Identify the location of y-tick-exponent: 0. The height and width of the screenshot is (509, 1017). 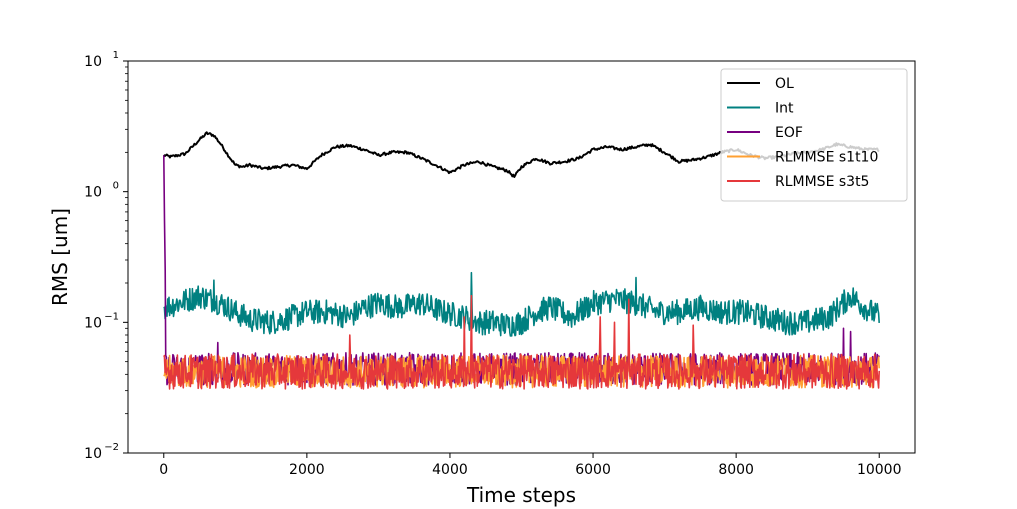
(116, 186).